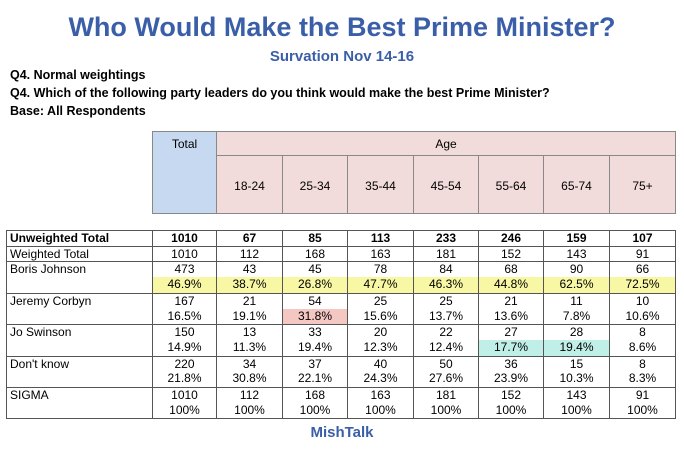 The image size is (684, 451). What do you see at coordinates (79, 395) in the screenshot?
I see `row-label: SIGMA` at bounding box center [79, 395].